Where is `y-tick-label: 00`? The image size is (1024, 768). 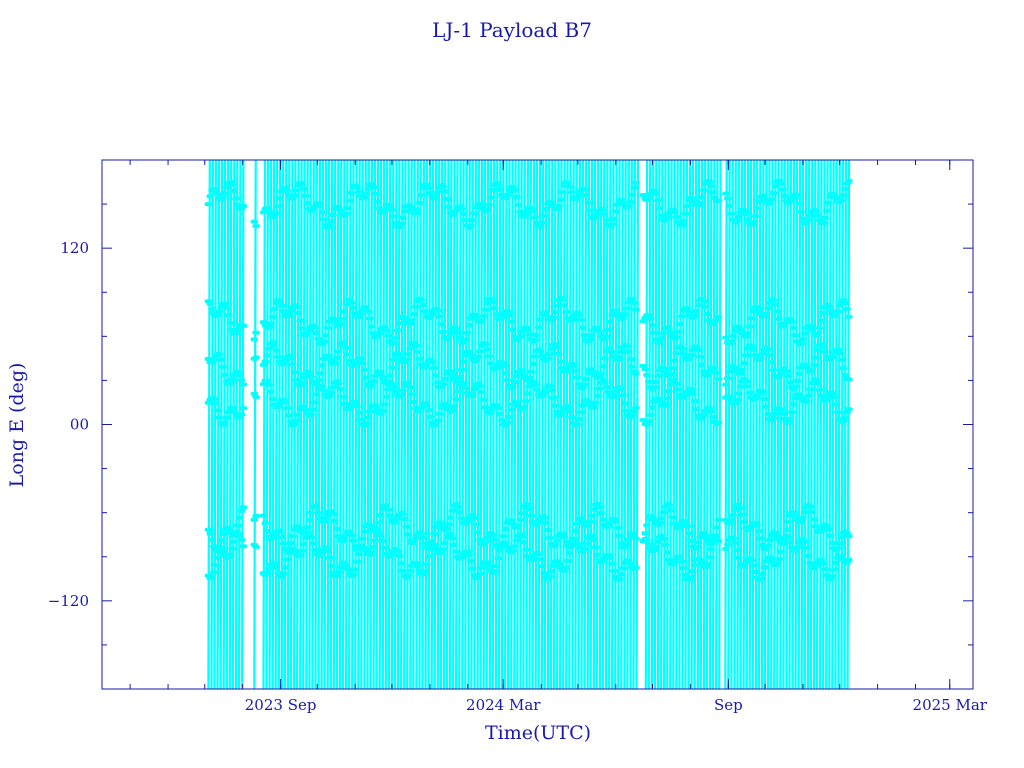 y-tick-label: 00 is located at coordinates (79, 425).